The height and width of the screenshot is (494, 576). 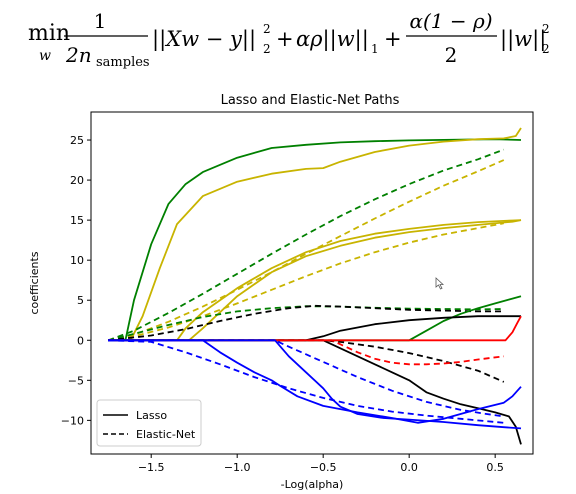 What do you see at coordinates (267, 29) in the screenshot?
I see `formula-term1-sup: 2` at bounding box center [267, 29].